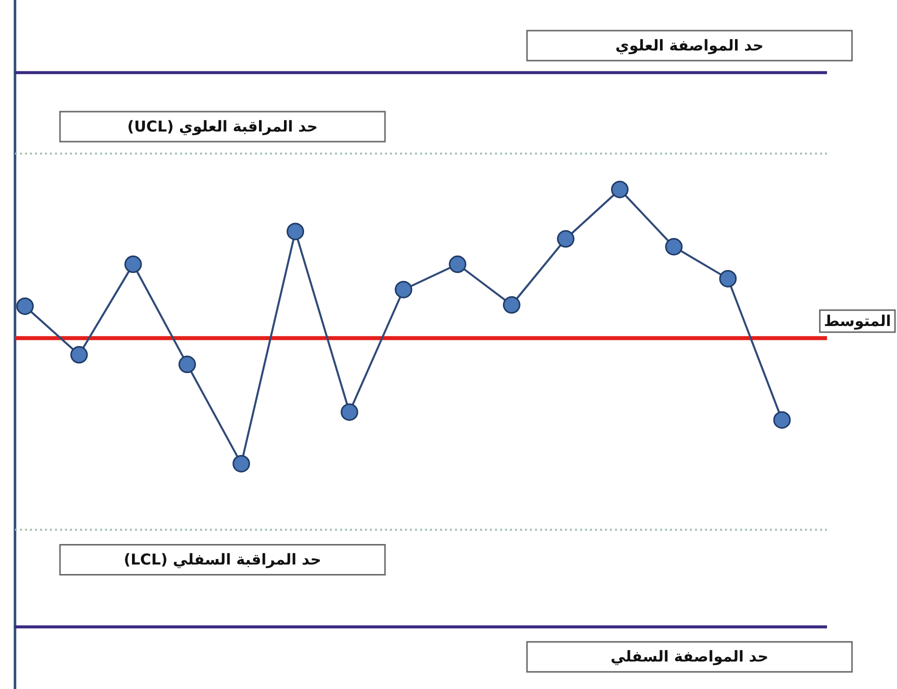  I want to click on ref-line-label: حد المراقبة العلوي (UCL), so click(222, 126).